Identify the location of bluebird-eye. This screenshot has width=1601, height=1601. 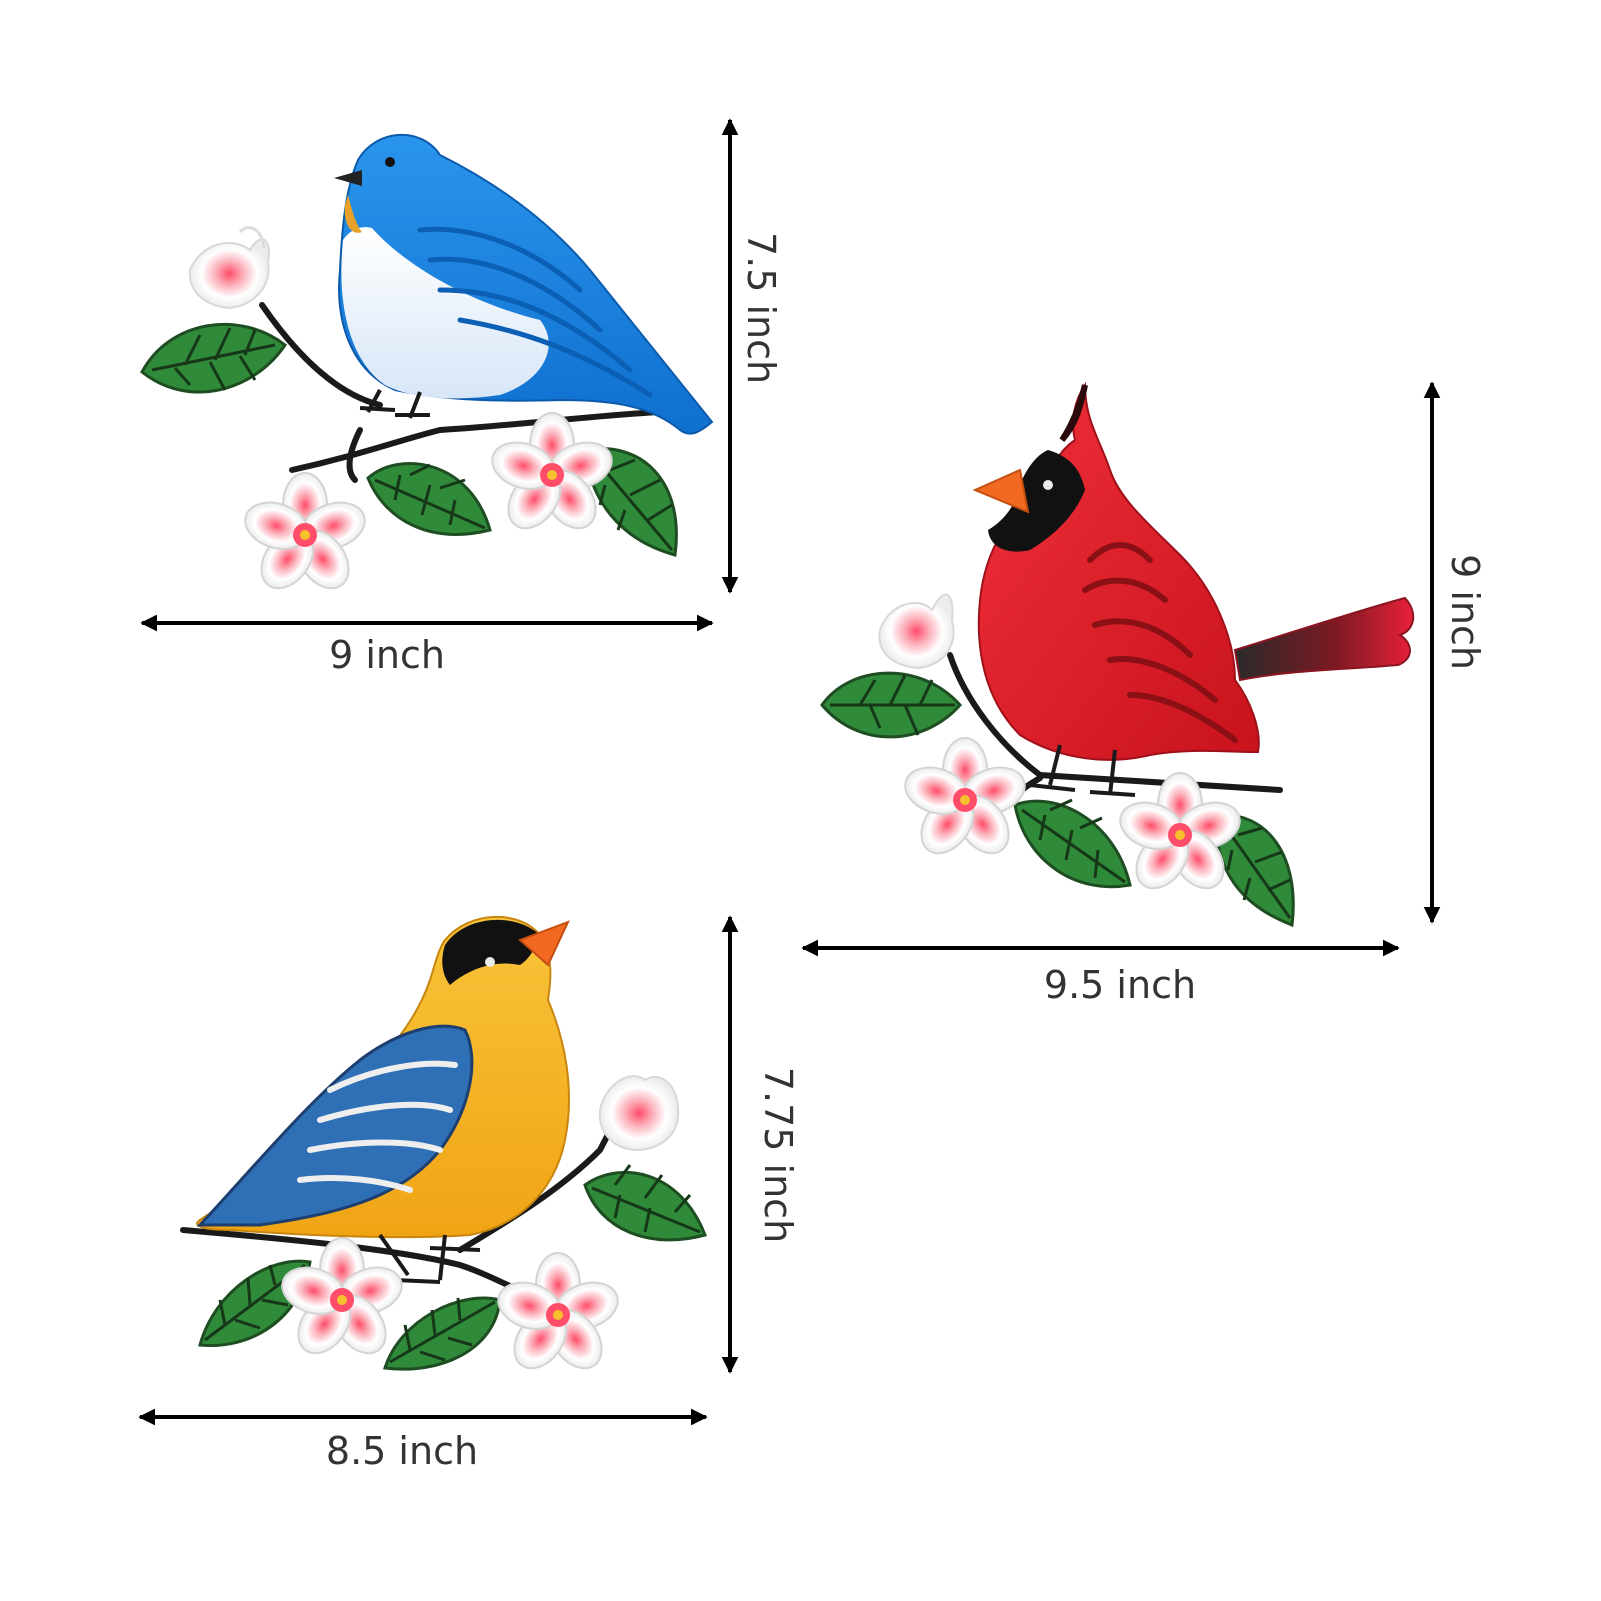
(390, 162).